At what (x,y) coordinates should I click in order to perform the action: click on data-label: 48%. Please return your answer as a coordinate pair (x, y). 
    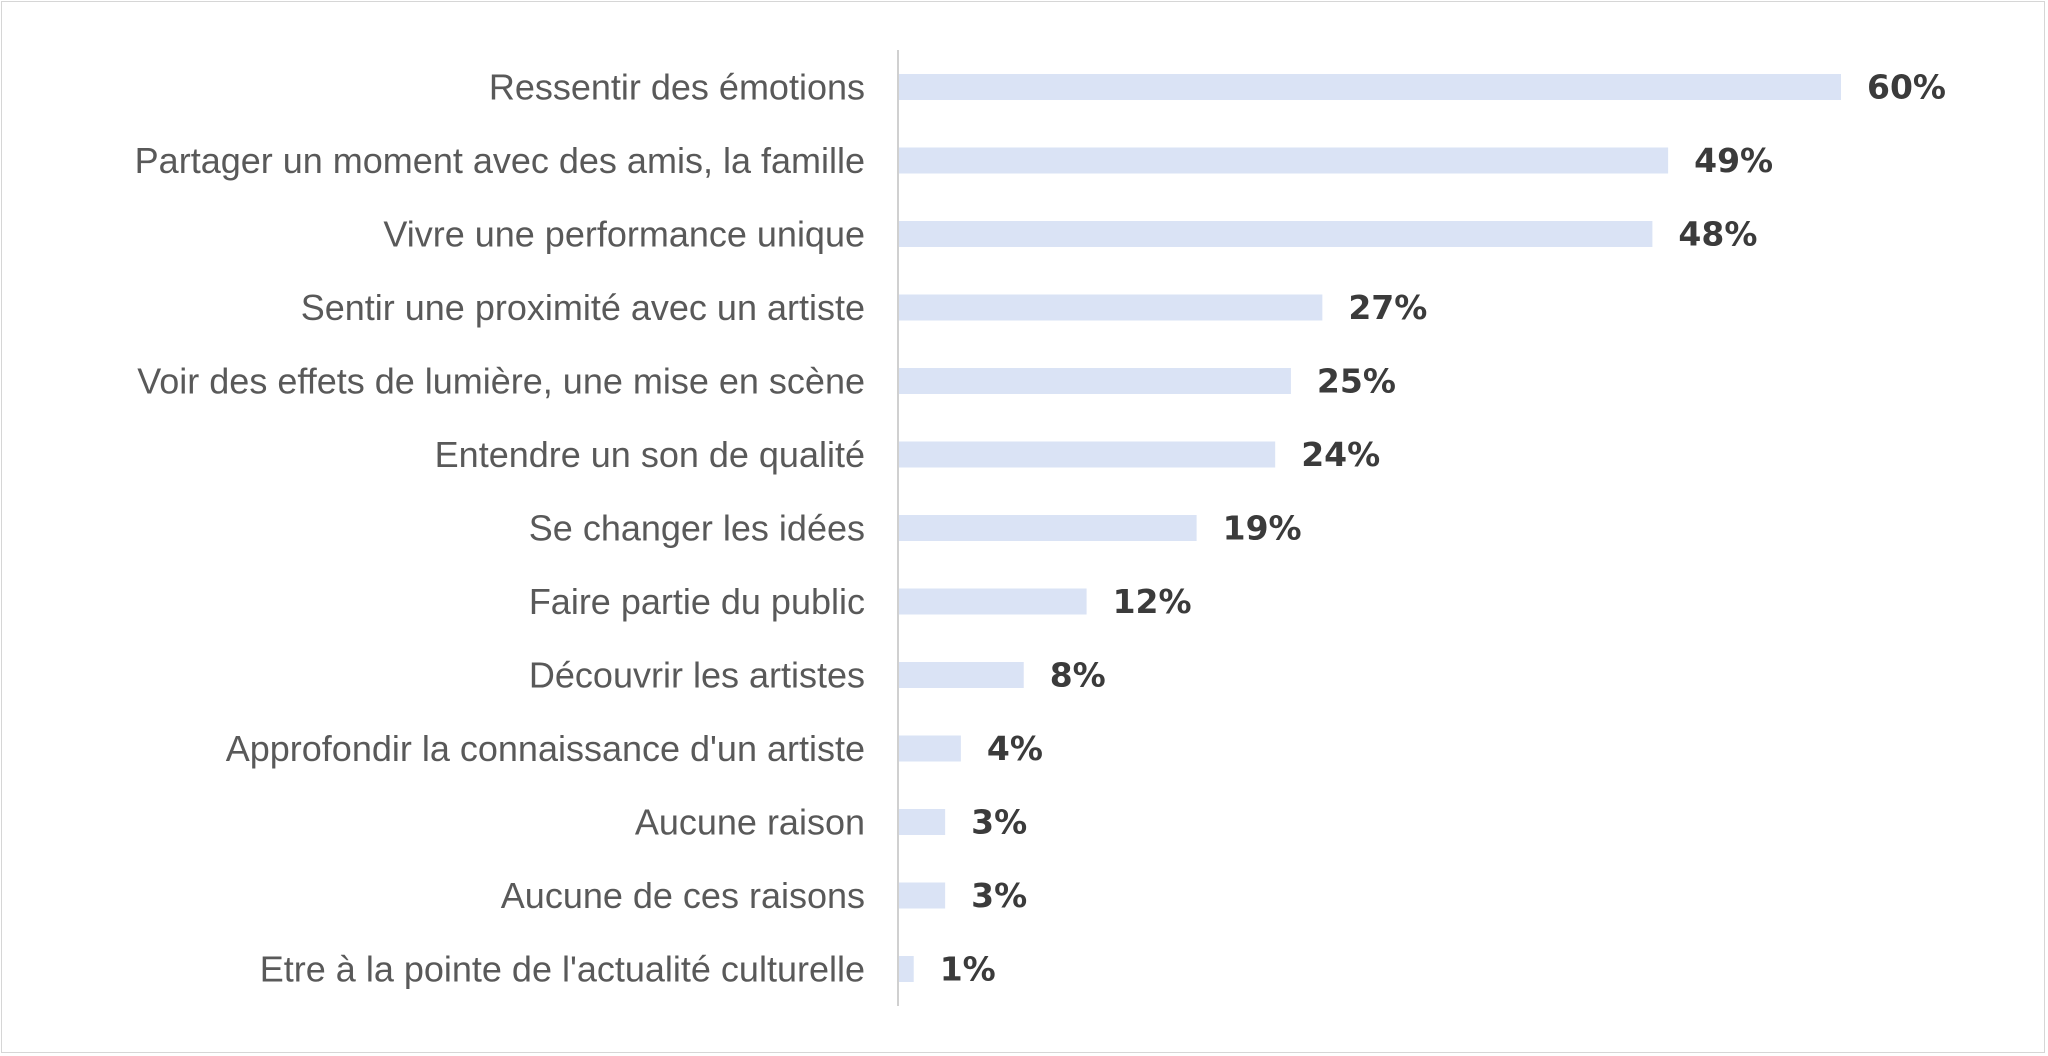
    Looking at the image, I should click on (1717, 234).